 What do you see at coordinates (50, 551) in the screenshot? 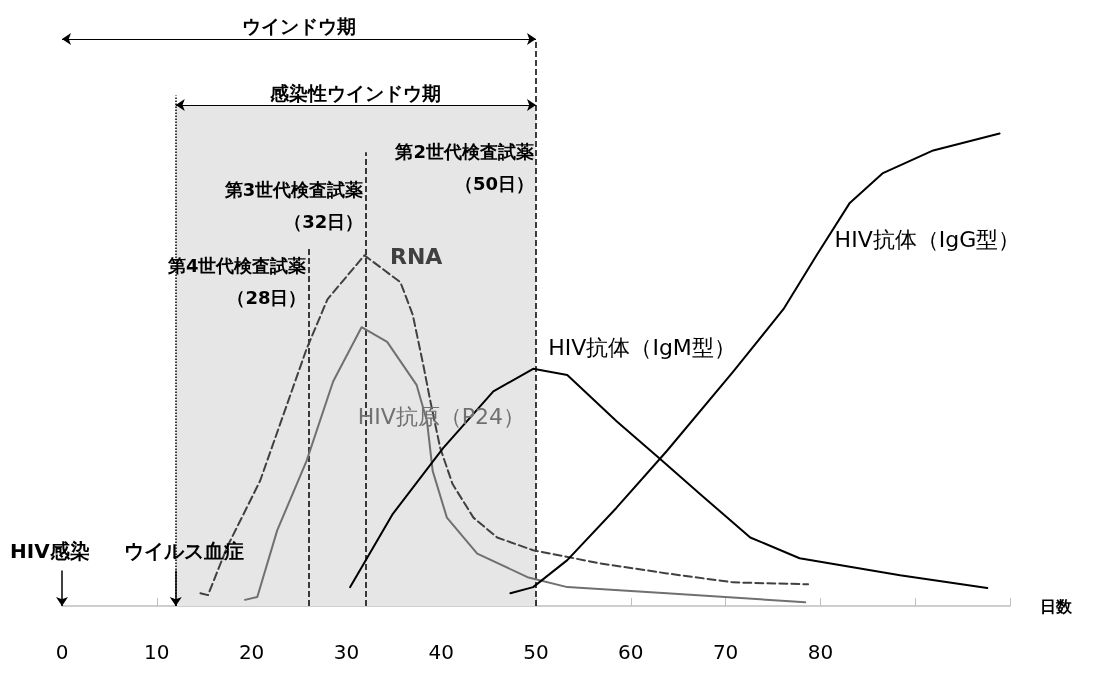
I see `annotation: HIV感染` at bounding box center [50, 551].